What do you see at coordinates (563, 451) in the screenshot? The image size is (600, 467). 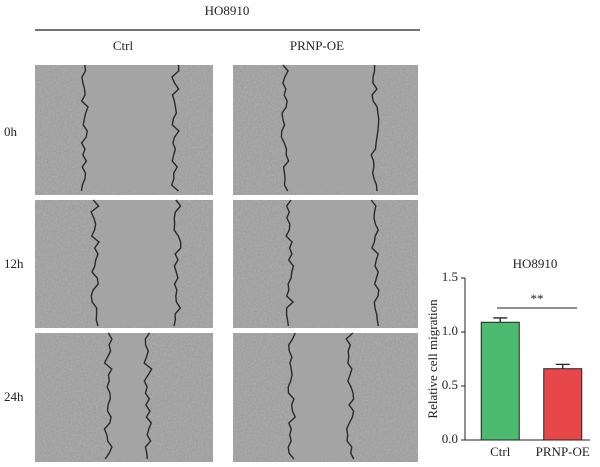 I see `x-tick-label: PRNP-OE` at bounding box center [563, 451].